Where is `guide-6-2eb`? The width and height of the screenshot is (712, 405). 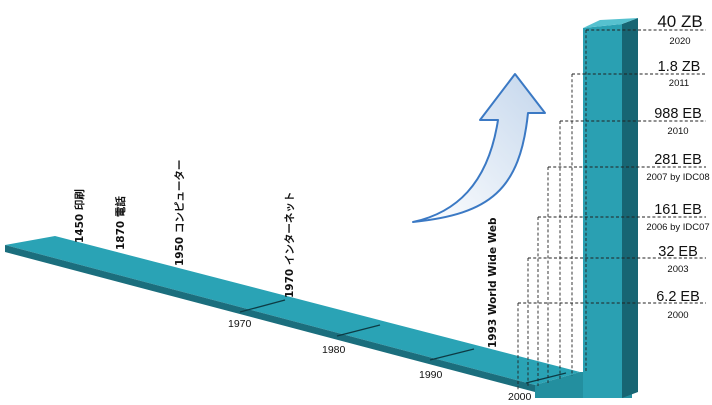
guide-6-2eb is located at coordinates (611, 346).